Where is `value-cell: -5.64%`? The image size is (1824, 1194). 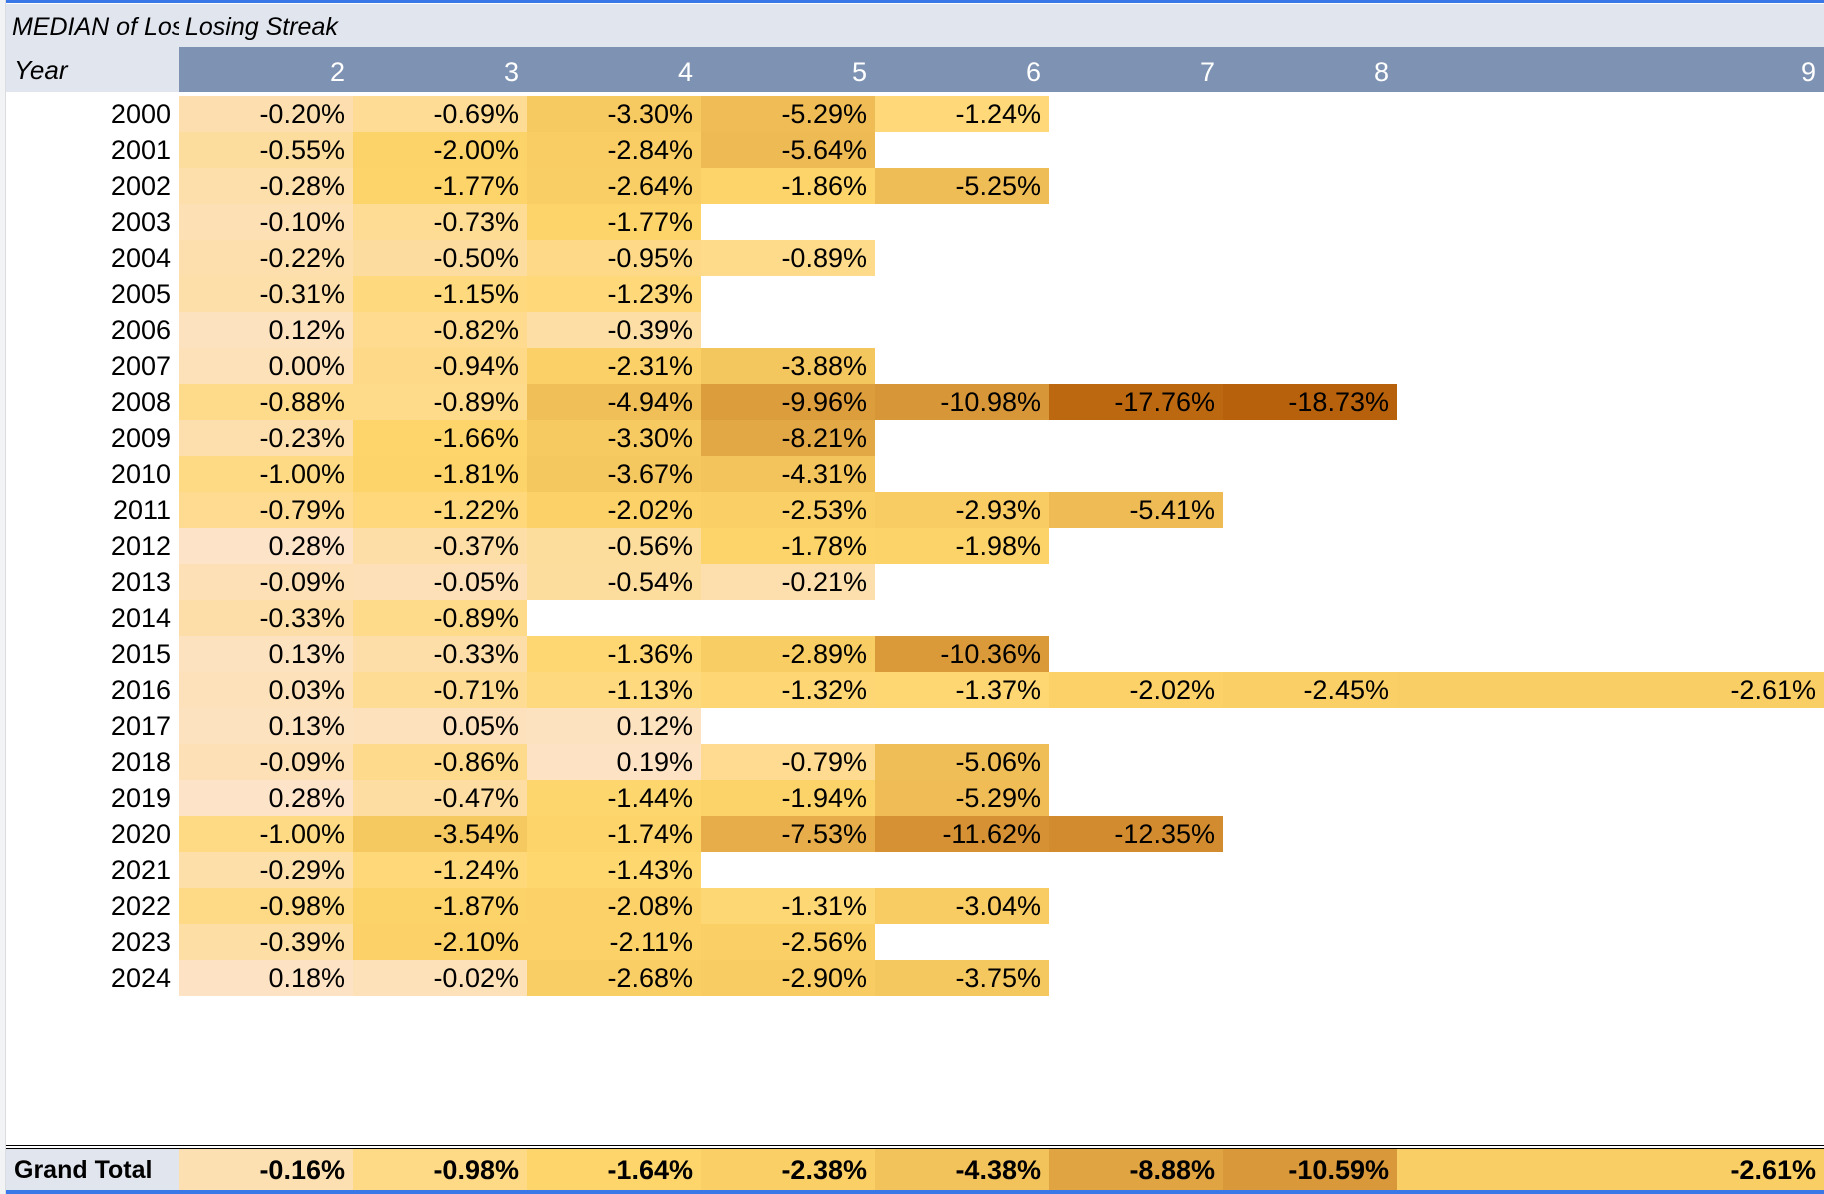
value-cell: -5.64% is located at coordinates (788, 150).